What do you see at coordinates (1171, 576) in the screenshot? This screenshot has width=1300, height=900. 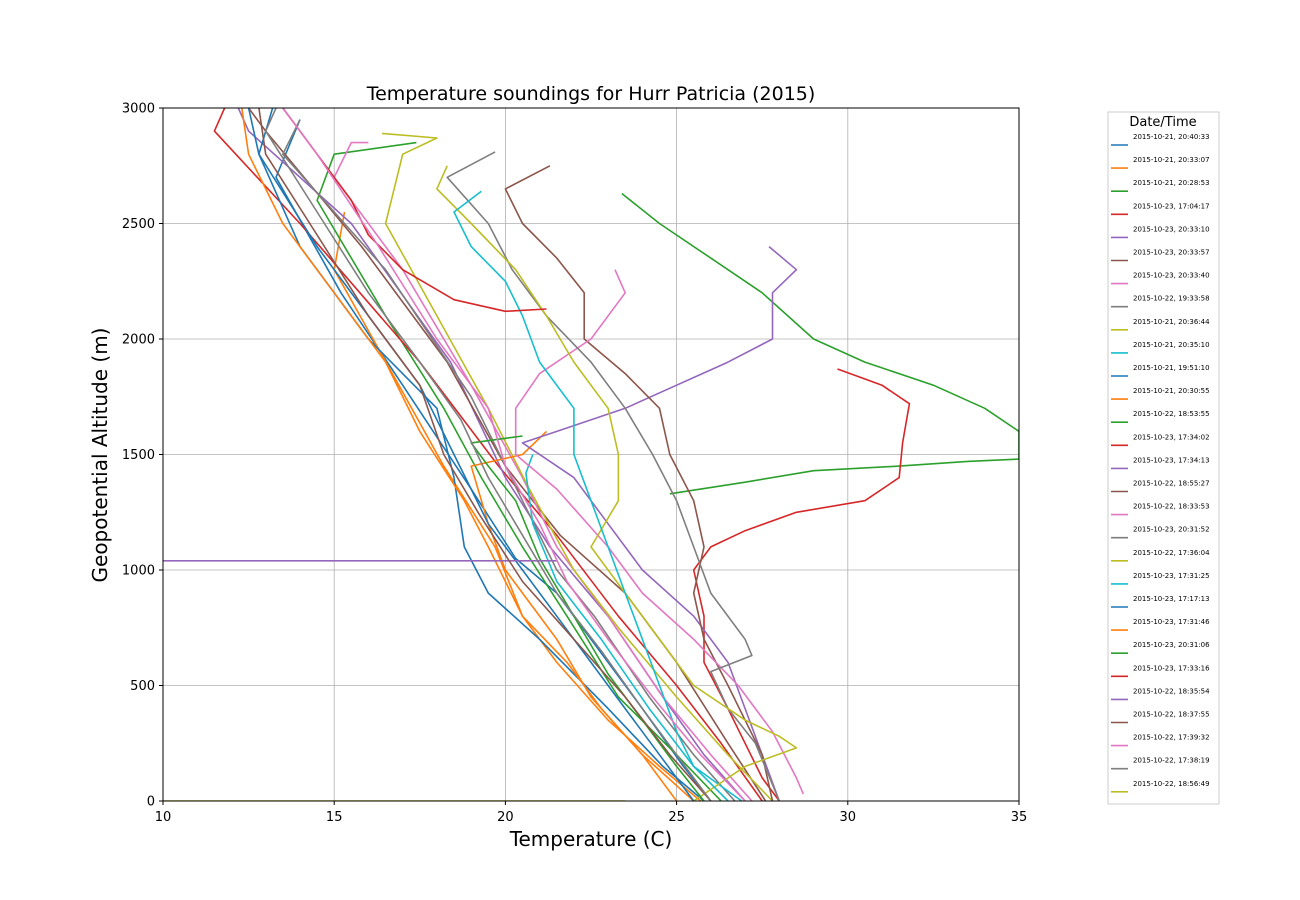 I see `legend-entry-label: 2015-10-23, 17:31:25` at bounding box center [1171, 576].